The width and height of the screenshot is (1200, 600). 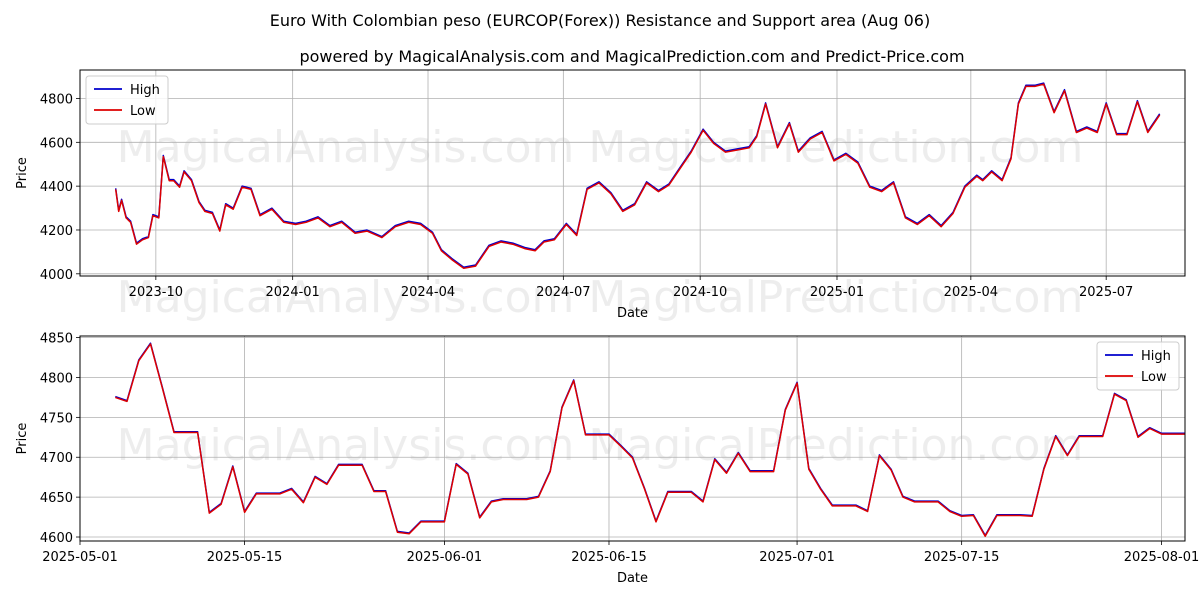 What do you see at coordinates (797, 557) in the screenshot?
I see `x-tick-label: 2025-07-01` at bounding box center [797, 557].